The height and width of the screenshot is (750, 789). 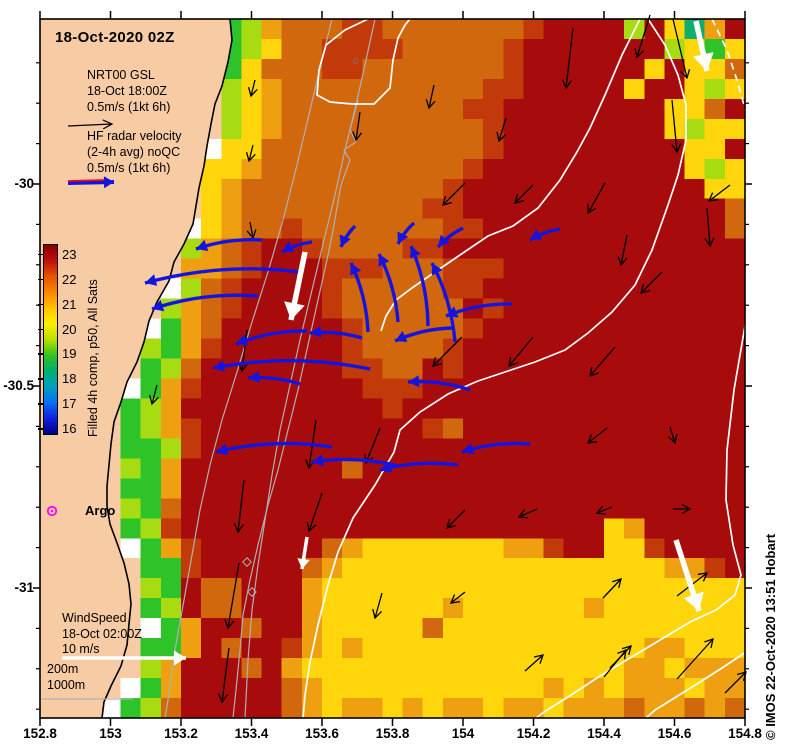 I want to click on legend-arrows, so click(x=87, y=409).